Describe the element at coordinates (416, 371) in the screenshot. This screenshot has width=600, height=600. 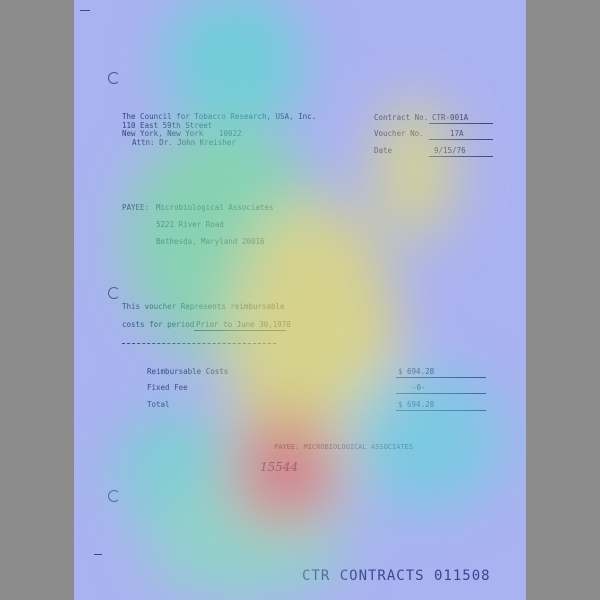
I see `reimbursable-value: $ 694.28` at that location.